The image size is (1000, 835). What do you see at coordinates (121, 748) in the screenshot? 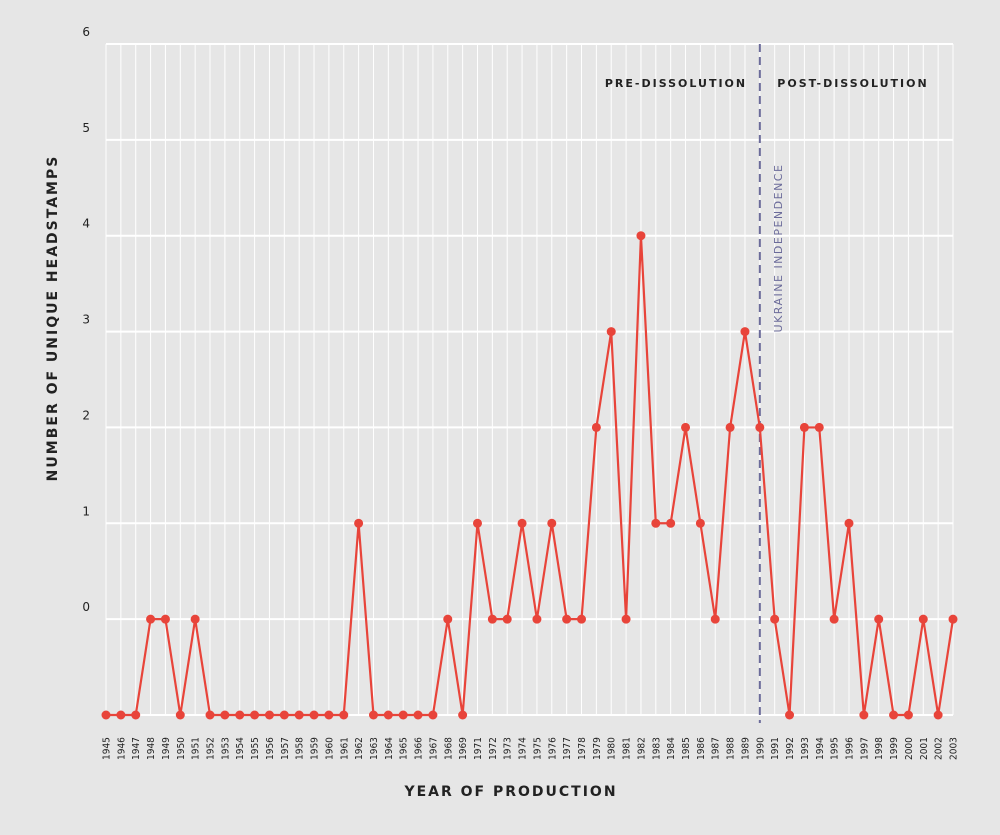
I see `x-tick-label: 1946` at bounding box center [121, 748].